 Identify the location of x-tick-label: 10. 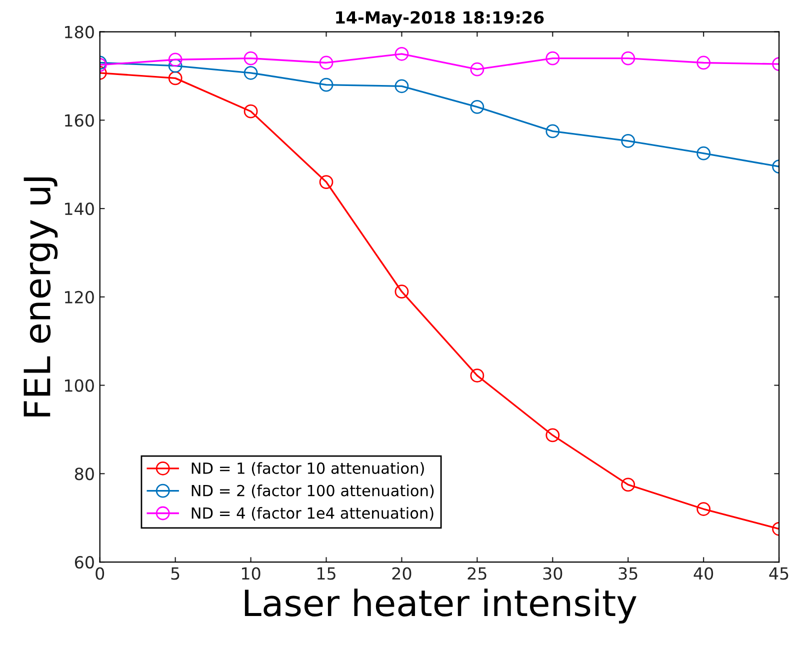
(251, 573).